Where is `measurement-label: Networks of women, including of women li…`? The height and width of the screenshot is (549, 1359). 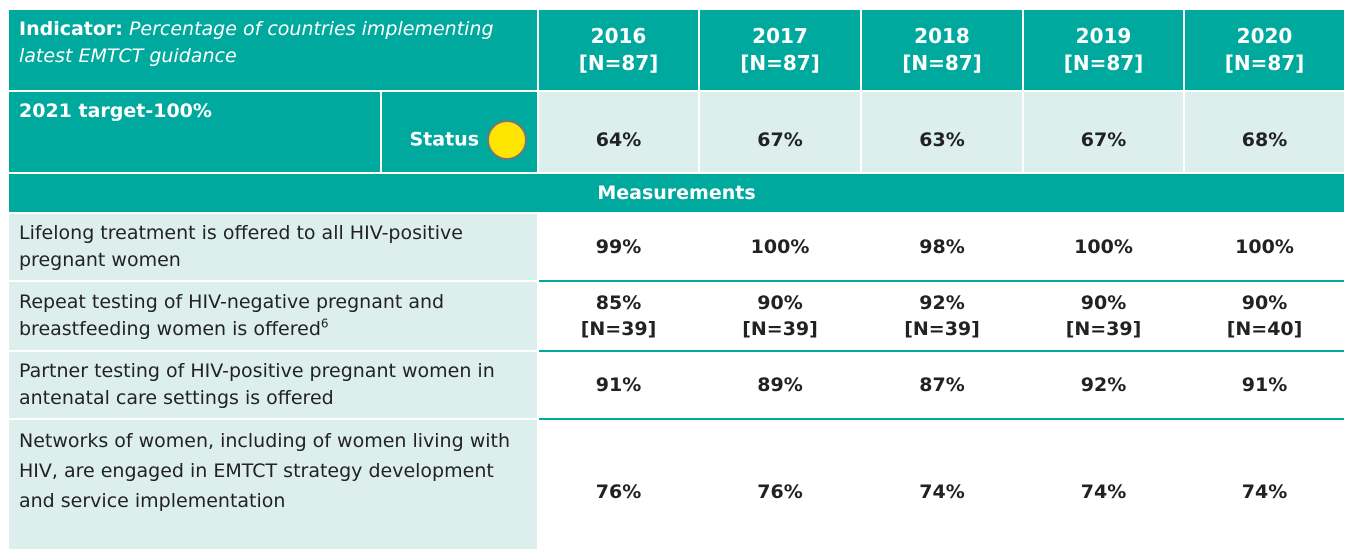
measurement-label: Networks of women, including of women li… is located at coordinates (273, 483).